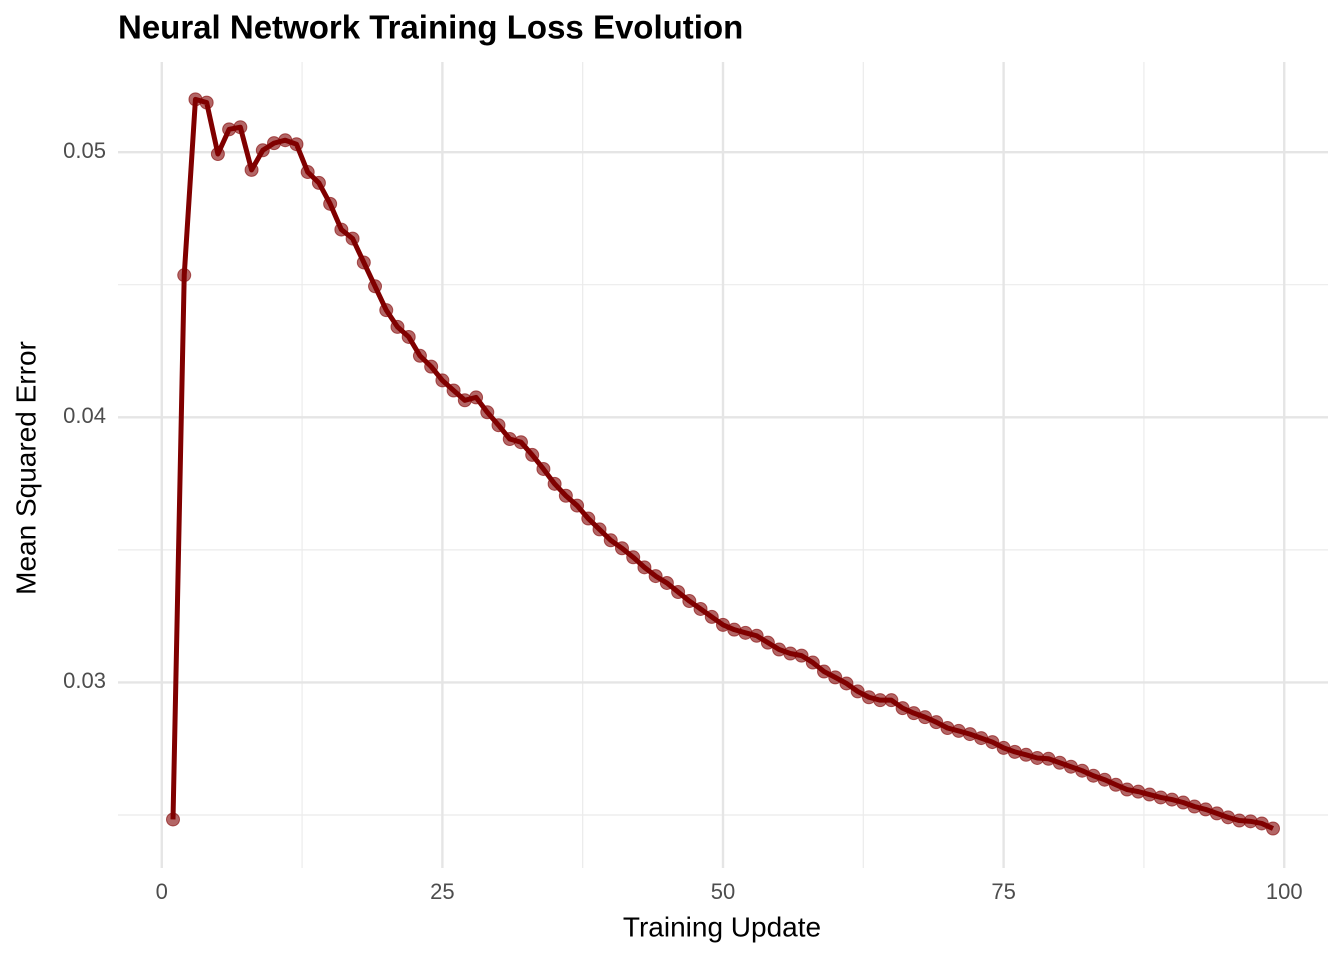 This screenshot has width=1344, height=960. Describe the element at coordinates (1003, 891) in the screenshot. I see `x-tick-label: 75` at that location.